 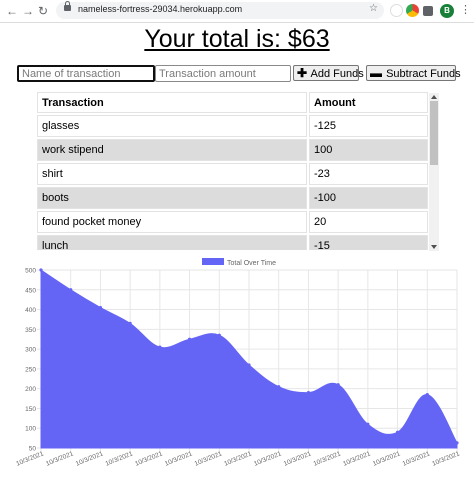 I want to click on transaction-amount-cell: -125, so click(x=368, y=126).